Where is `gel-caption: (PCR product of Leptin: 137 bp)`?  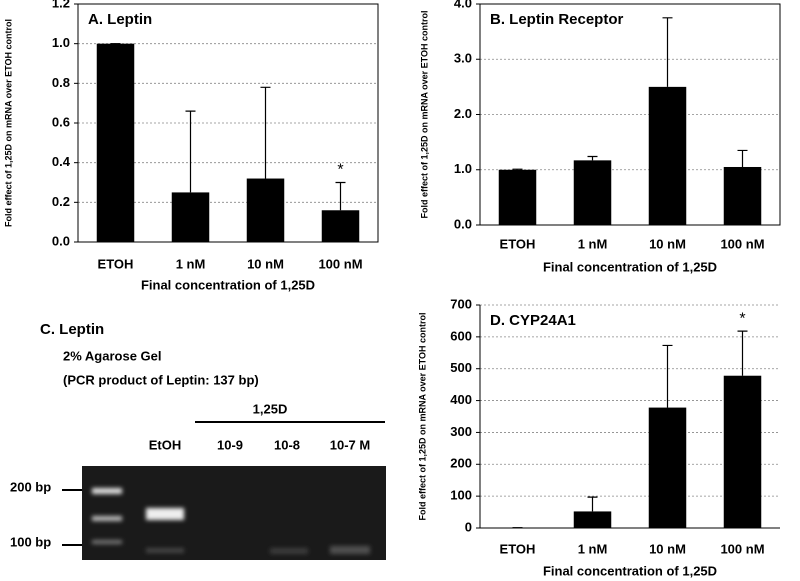 gel-caption: (PCR product of Leptin: 137 bp) is located at coordinates (161, 379).